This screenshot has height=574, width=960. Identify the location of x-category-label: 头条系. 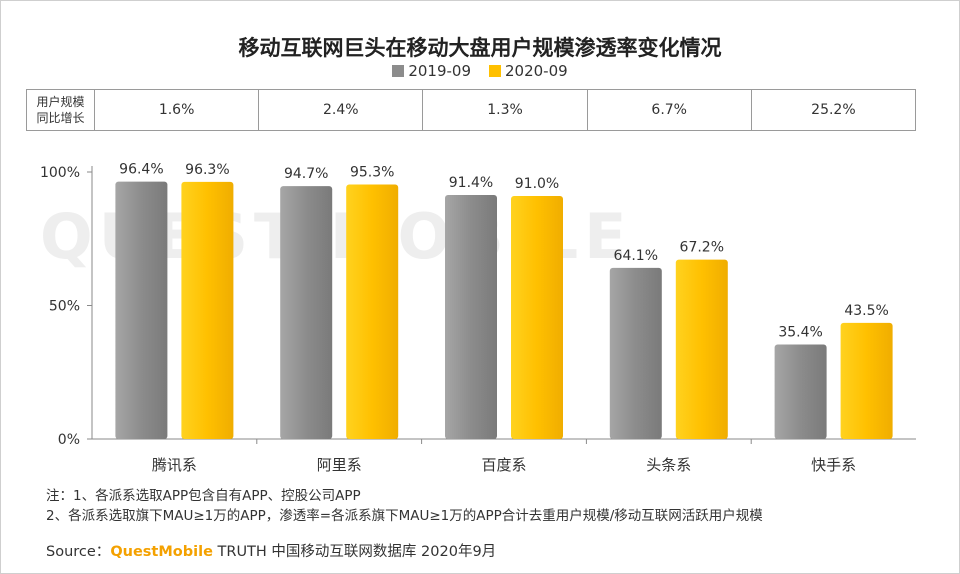
(668, 465).